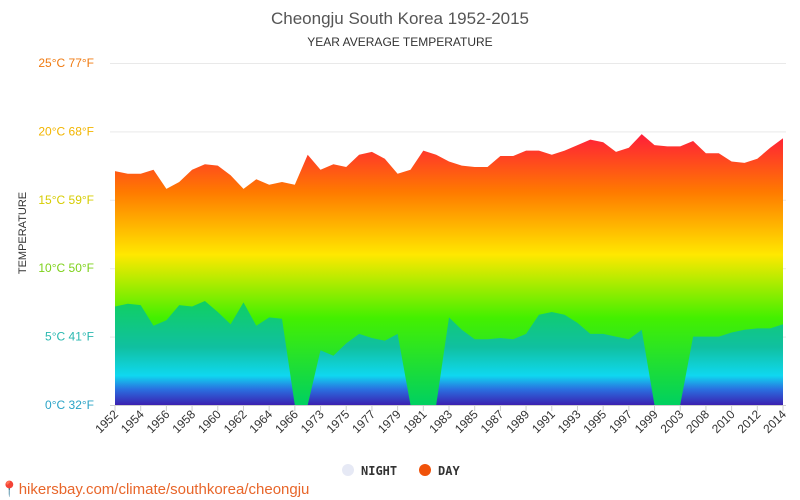 The width and height of the screenshot is (800, 500). I want to click on x-tick-label: 1960, so click(209, 421).